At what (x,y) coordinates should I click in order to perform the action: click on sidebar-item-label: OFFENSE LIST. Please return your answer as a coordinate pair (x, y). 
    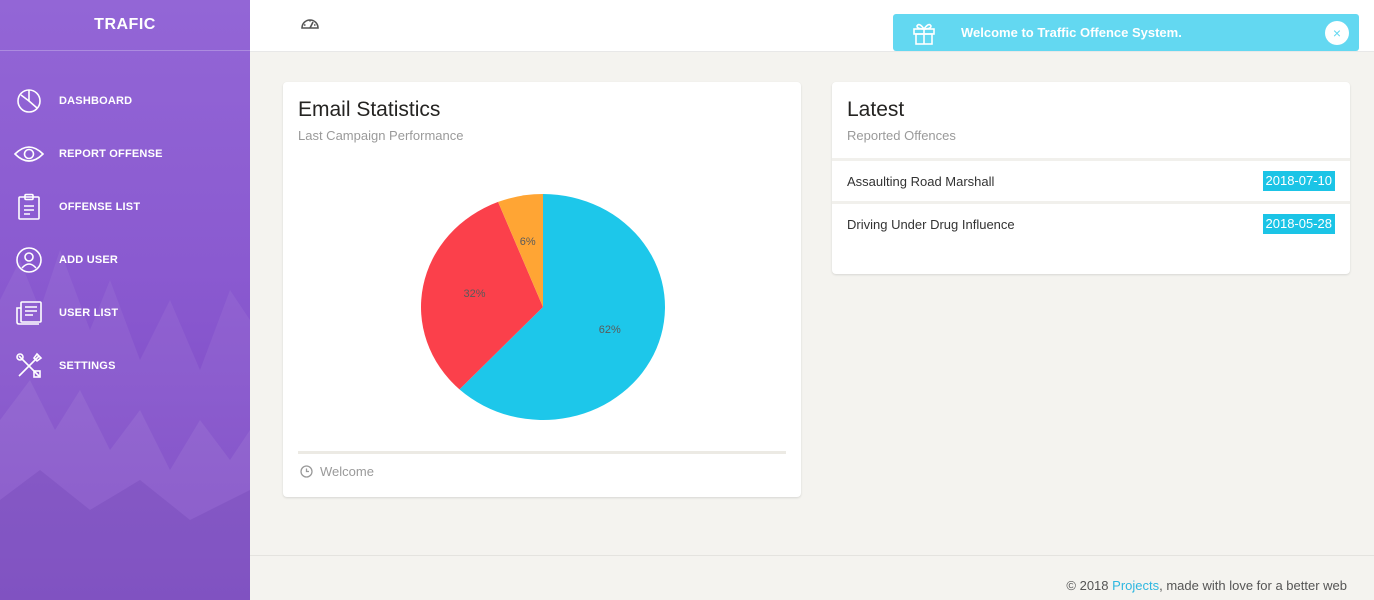
    Looking at the image, I should click on (100, 206).